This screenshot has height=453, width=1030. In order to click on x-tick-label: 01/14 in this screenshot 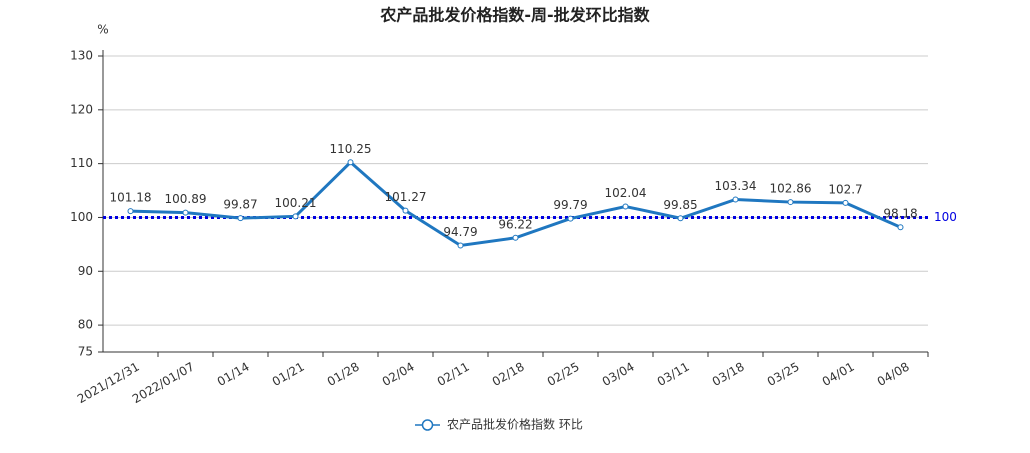, I will do `click(233, 374)`.